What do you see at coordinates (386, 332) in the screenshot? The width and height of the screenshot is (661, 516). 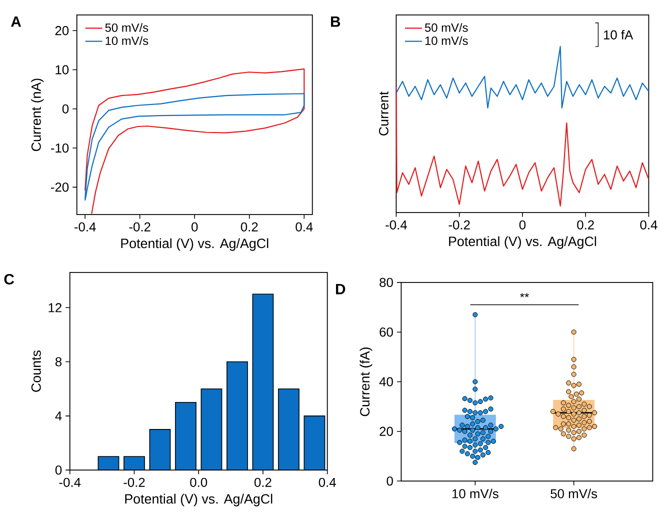 I see `y-tick-label: 60` at bounding box center [386, 332].